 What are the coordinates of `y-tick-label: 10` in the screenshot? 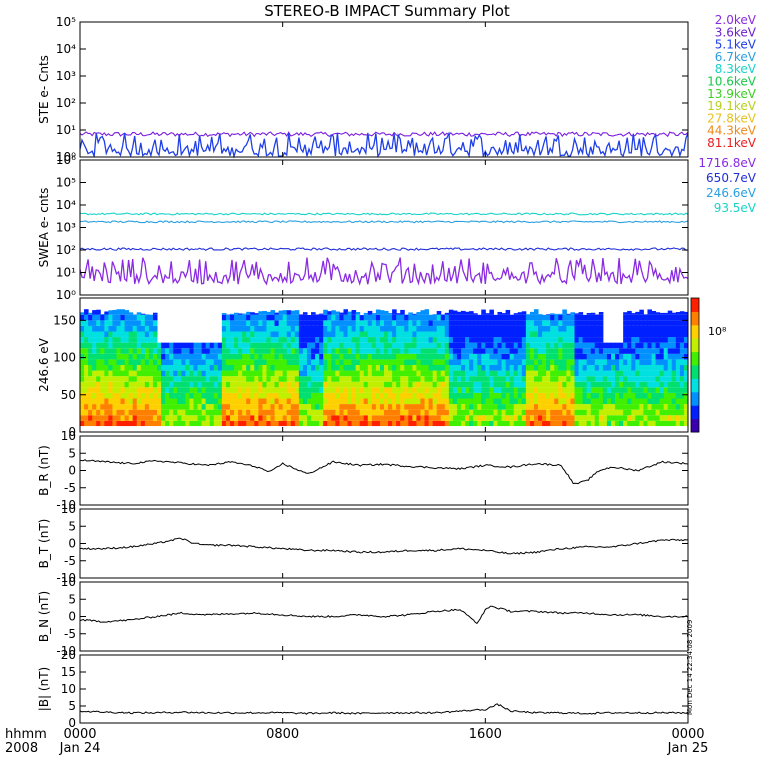 It's located at (68, 582).